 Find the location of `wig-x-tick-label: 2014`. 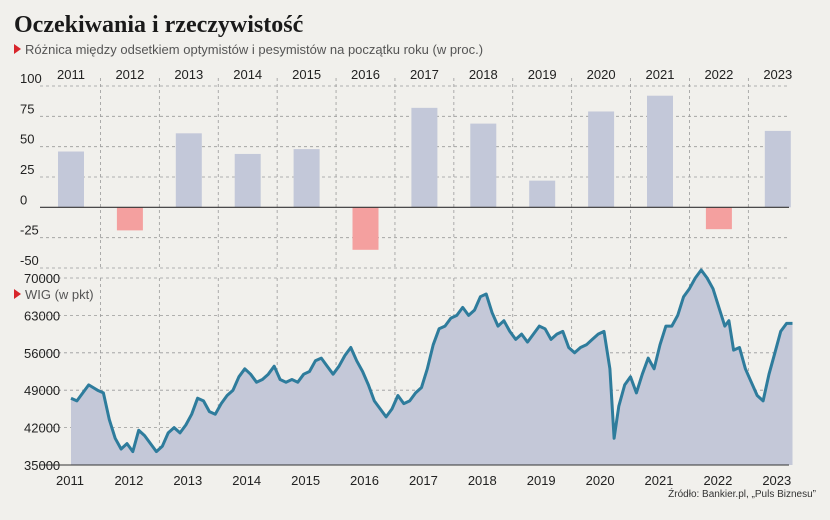

wig-x-tick-label: 2014 is located at coordinates (246, 480).